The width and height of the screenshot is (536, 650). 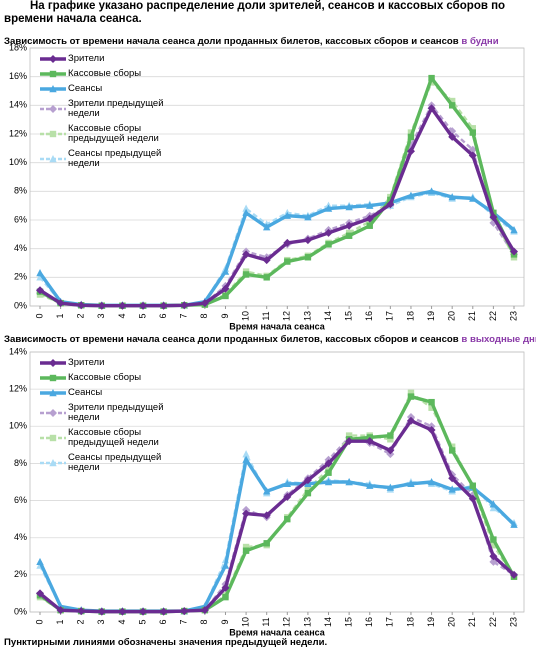 What do you see at coordinates (116, 108) in the screenshot?
I see `legend-label: Зрители предыдущей недели` at bounding box center [116, 108].